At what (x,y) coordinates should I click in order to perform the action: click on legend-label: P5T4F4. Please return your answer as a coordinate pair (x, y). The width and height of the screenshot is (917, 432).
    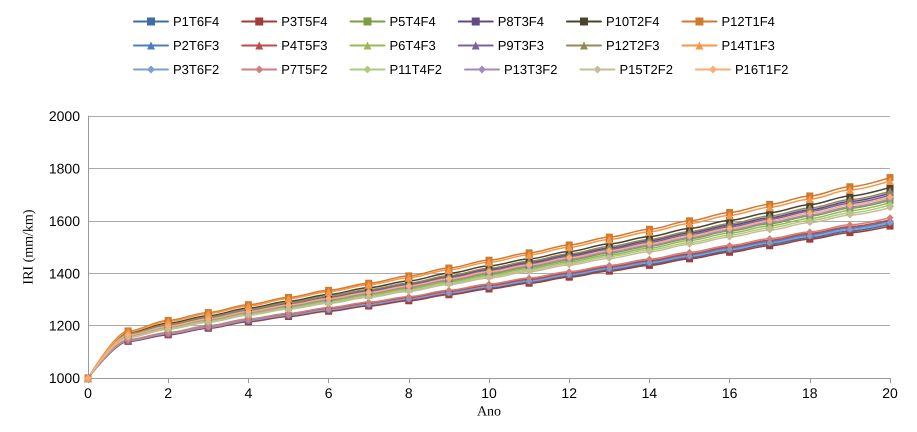
    Looking at the image, I should click on (412, 21).